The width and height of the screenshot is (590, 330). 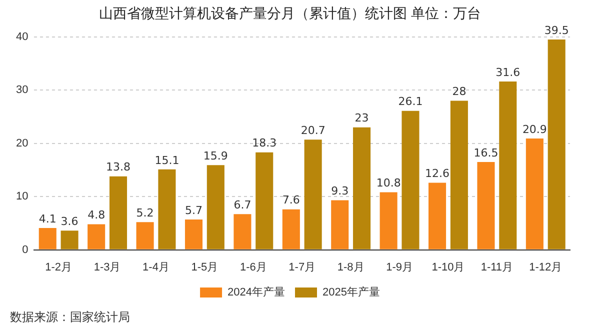 What do you see at coordinates (291, 200) in the screenshot?
I see `data-label: 7.6` at bounding box center [291, 200].